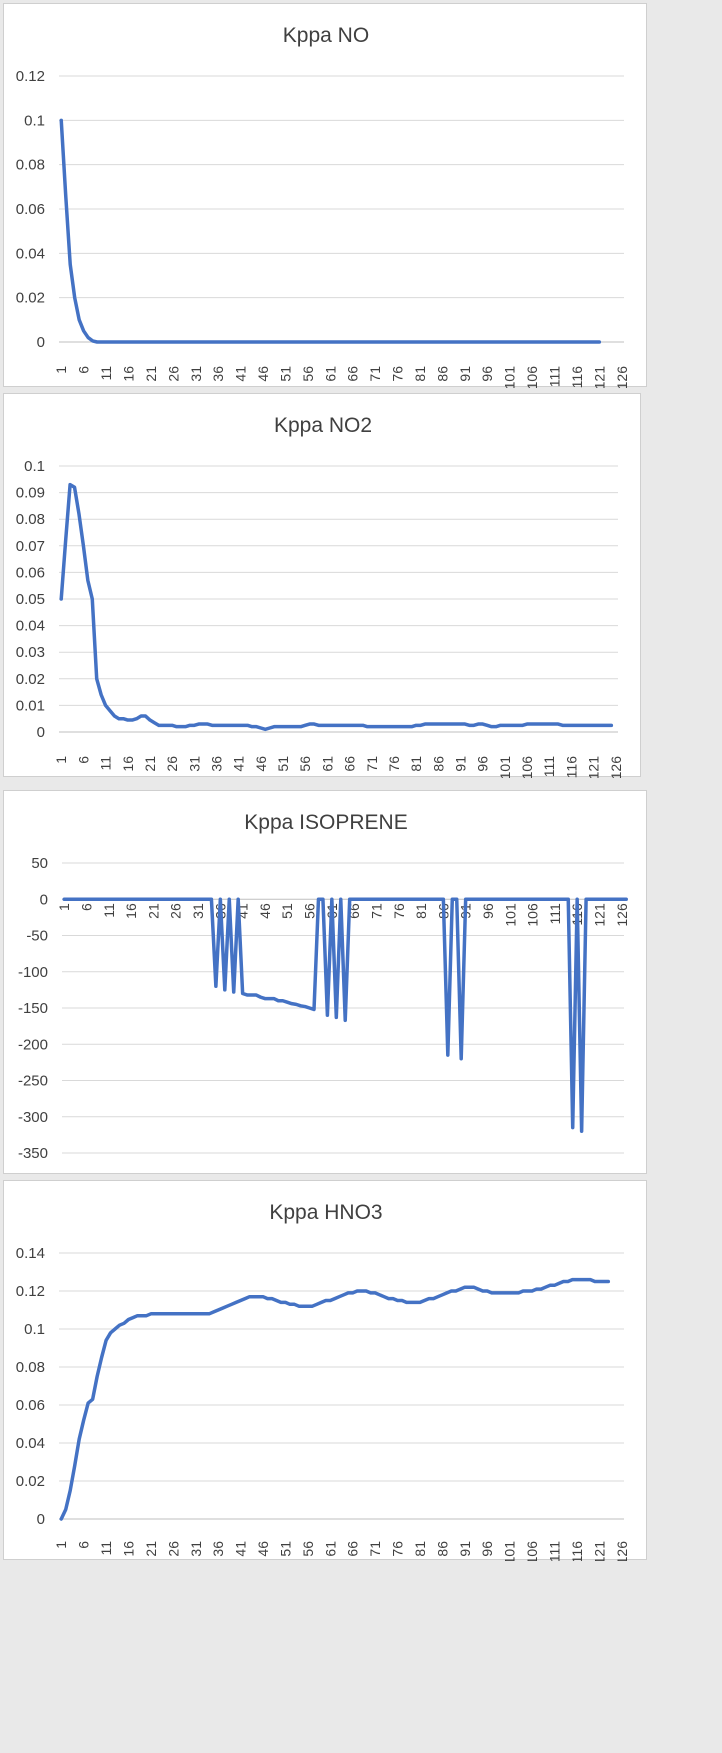 This screenshot has height=1753, width=722. Describe the element at coordinates (129, 374) in the screenshot. I see `x-tick-label: 16` at that location.